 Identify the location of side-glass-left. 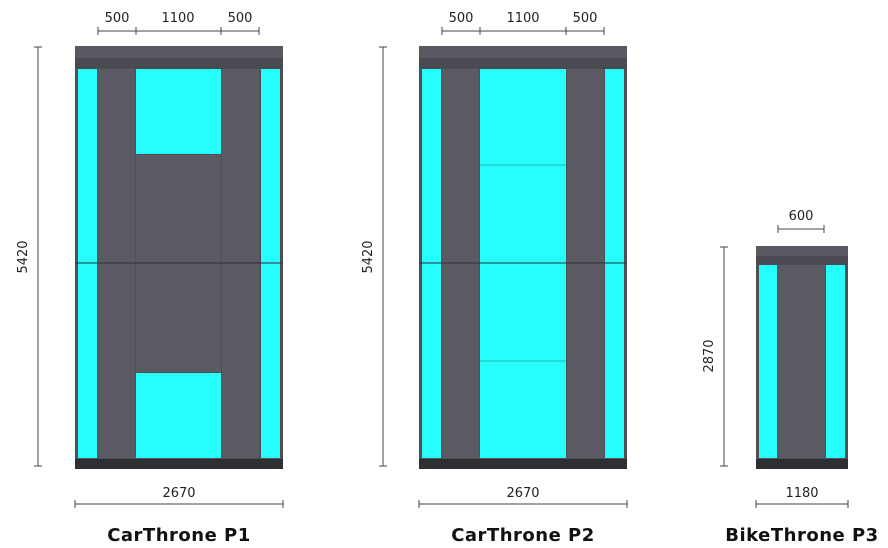
(768, 361).